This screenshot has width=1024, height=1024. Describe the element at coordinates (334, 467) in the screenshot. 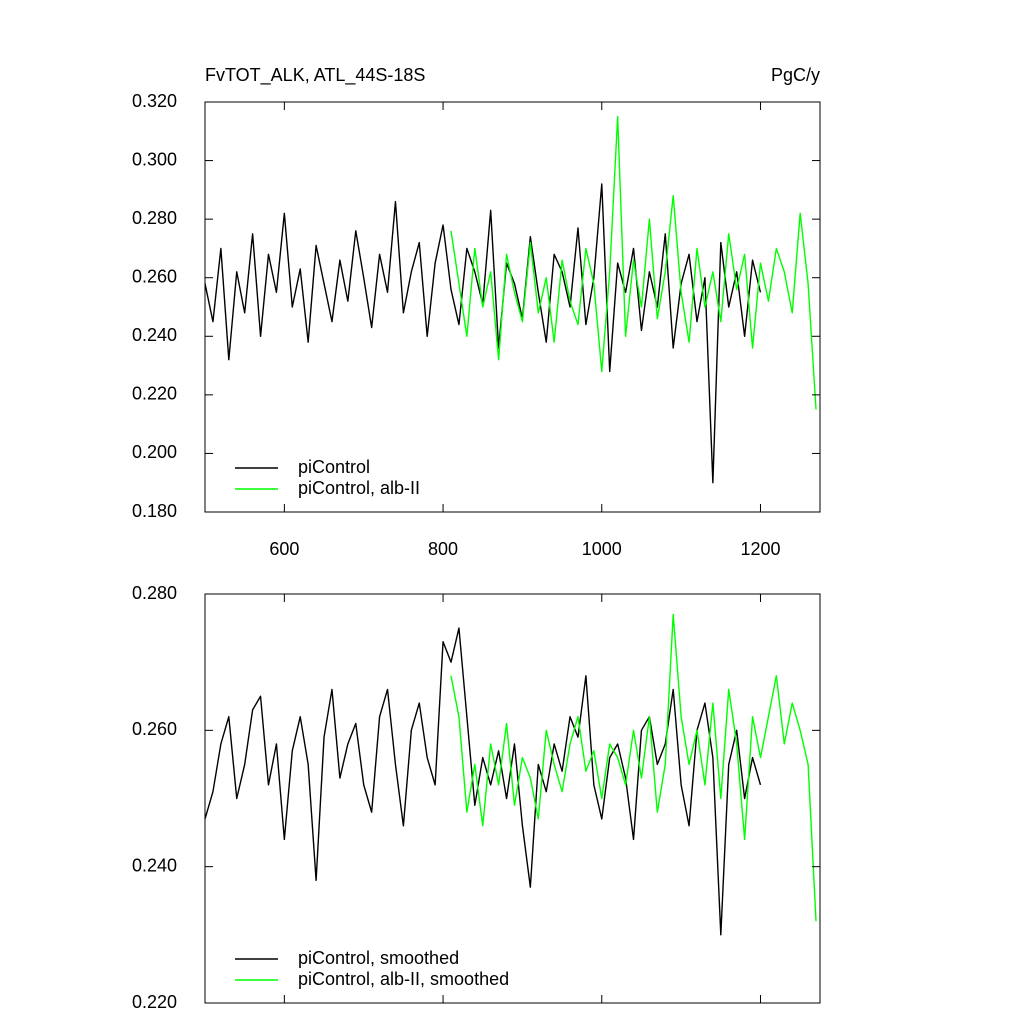

I see `legend-label: piControl` at that location.